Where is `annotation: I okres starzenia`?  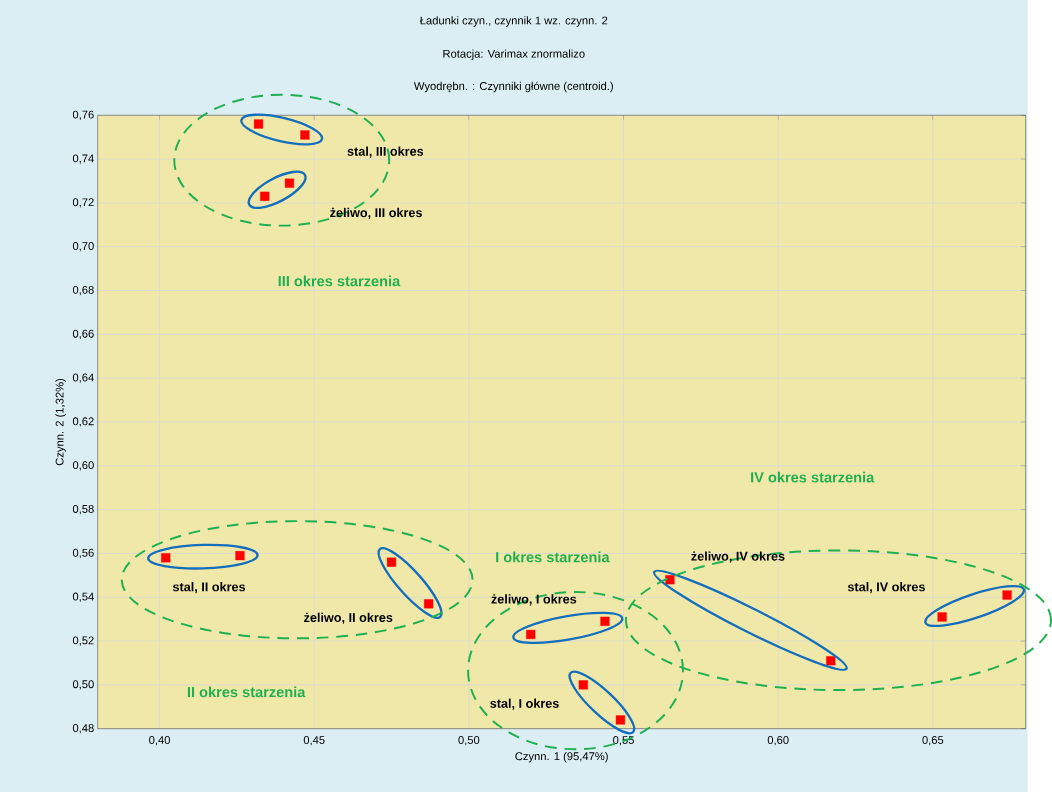 annotation: I okres starzenia is located at coordinates (553, 557).